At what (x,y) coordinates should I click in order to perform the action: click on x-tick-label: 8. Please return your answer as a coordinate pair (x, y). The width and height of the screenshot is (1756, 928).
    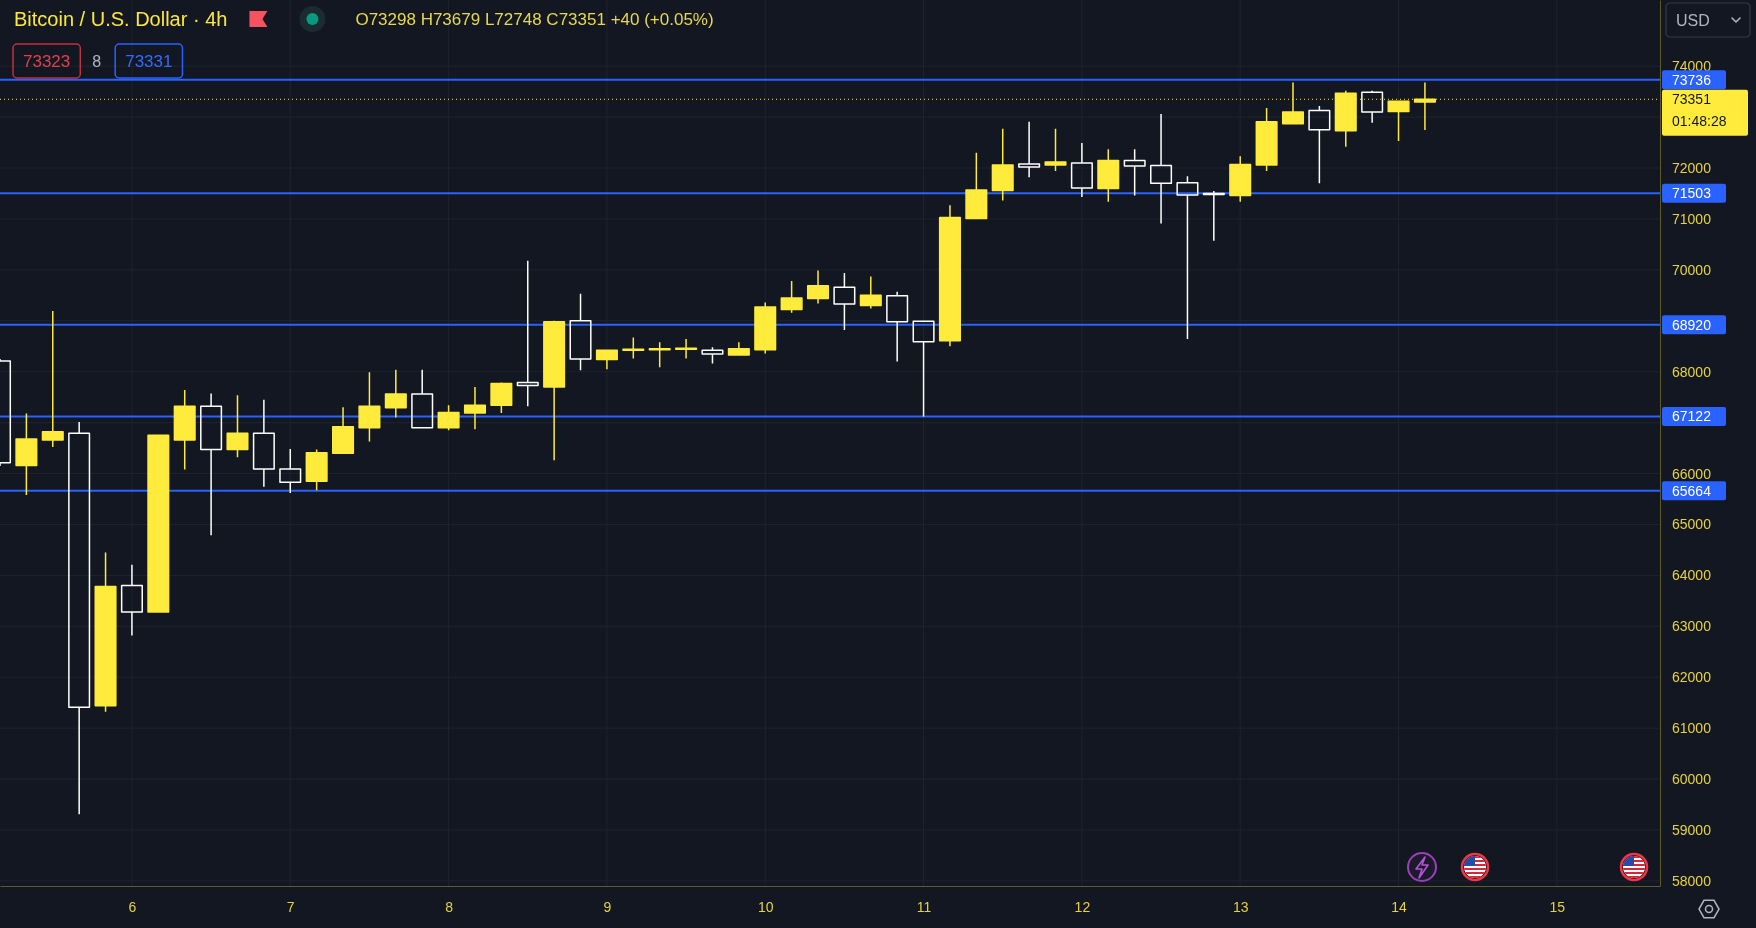
    Looking at the image, I should click on (449, 906).